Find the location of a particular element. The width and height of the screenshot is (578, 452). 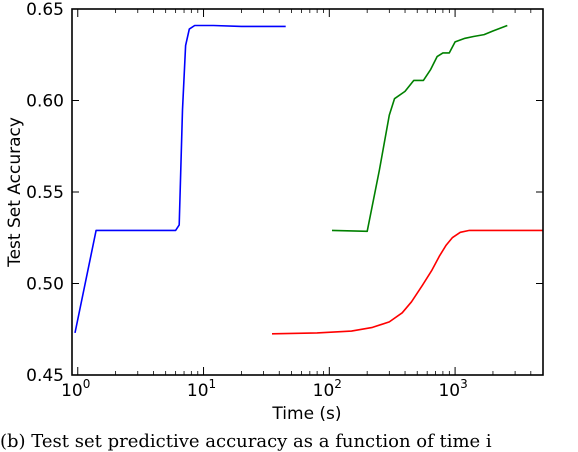

y-tick-label: 0.50 is located at coordinates (45, 285).